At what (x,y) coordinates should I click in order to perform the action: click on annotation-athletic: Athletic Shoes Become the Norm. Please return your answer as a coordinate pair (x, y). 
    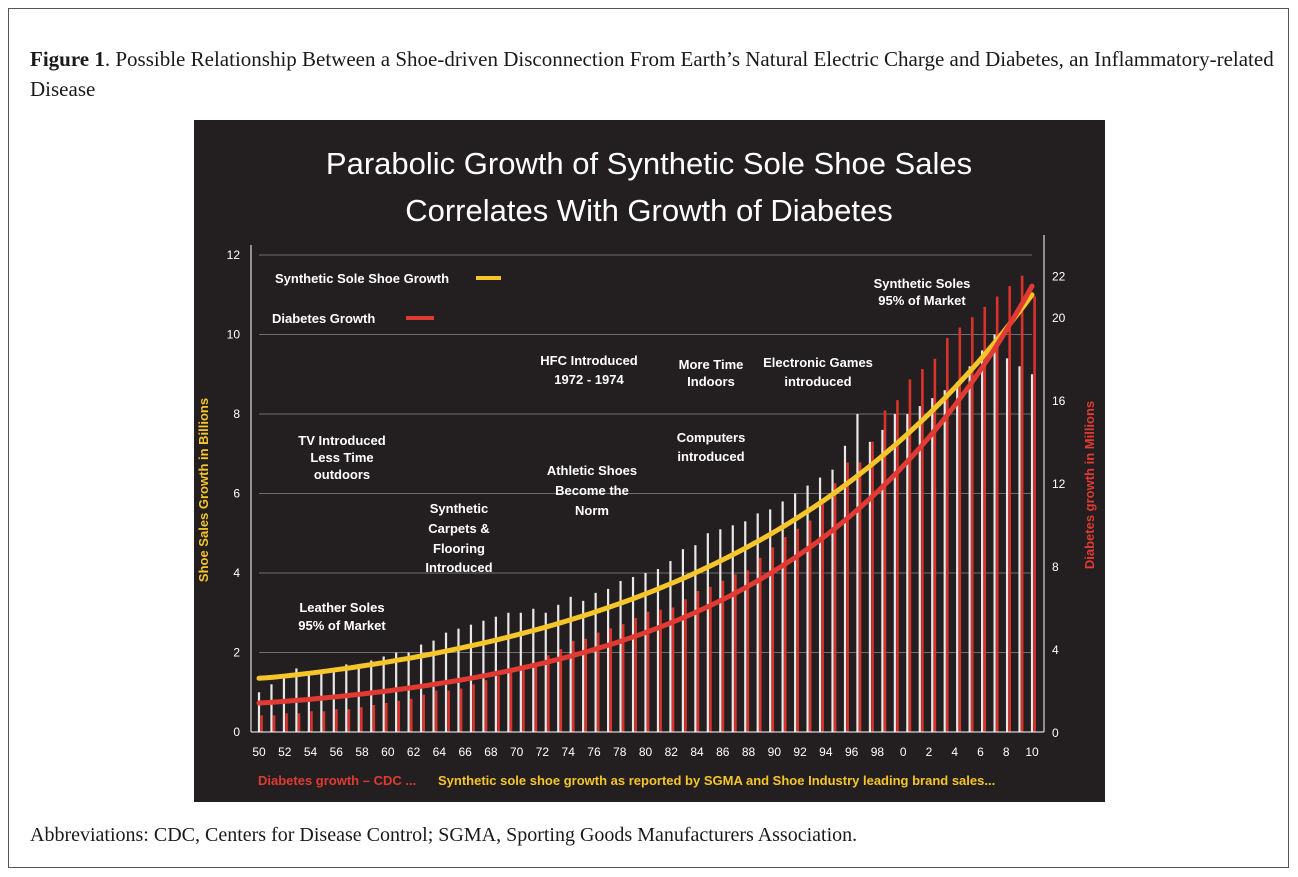
    Looking at the image, I should click on (592, 490).